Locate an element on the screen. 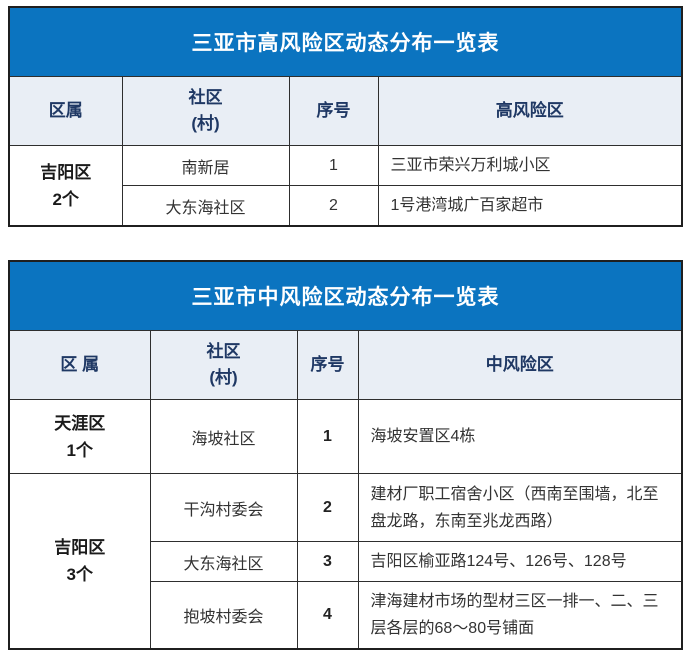  header-risk-area: 高风险区 is located at coordinates (530, 111).